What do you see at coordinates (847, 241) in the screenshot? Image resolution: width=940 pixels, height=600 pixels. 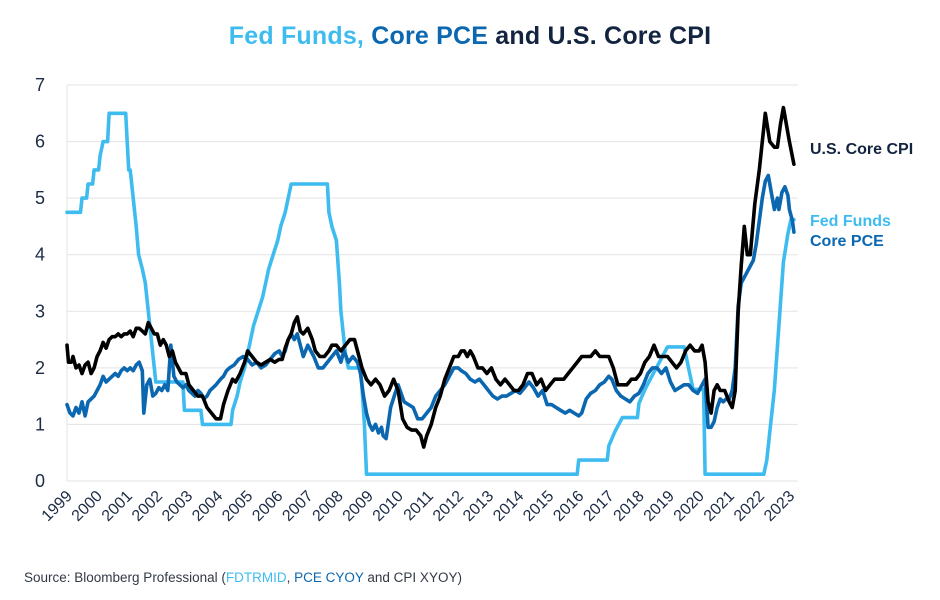 I see `label-core-pce: Core PCE` at bounding box center [847, 241].